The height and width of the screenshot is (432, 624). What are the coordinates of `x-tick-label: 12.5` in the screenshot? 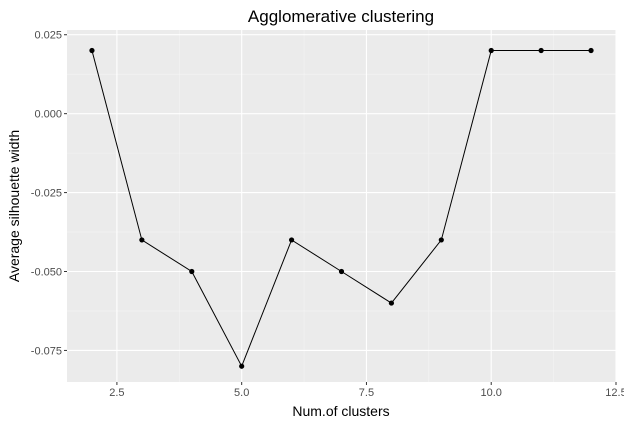 It's located at (614, 393).